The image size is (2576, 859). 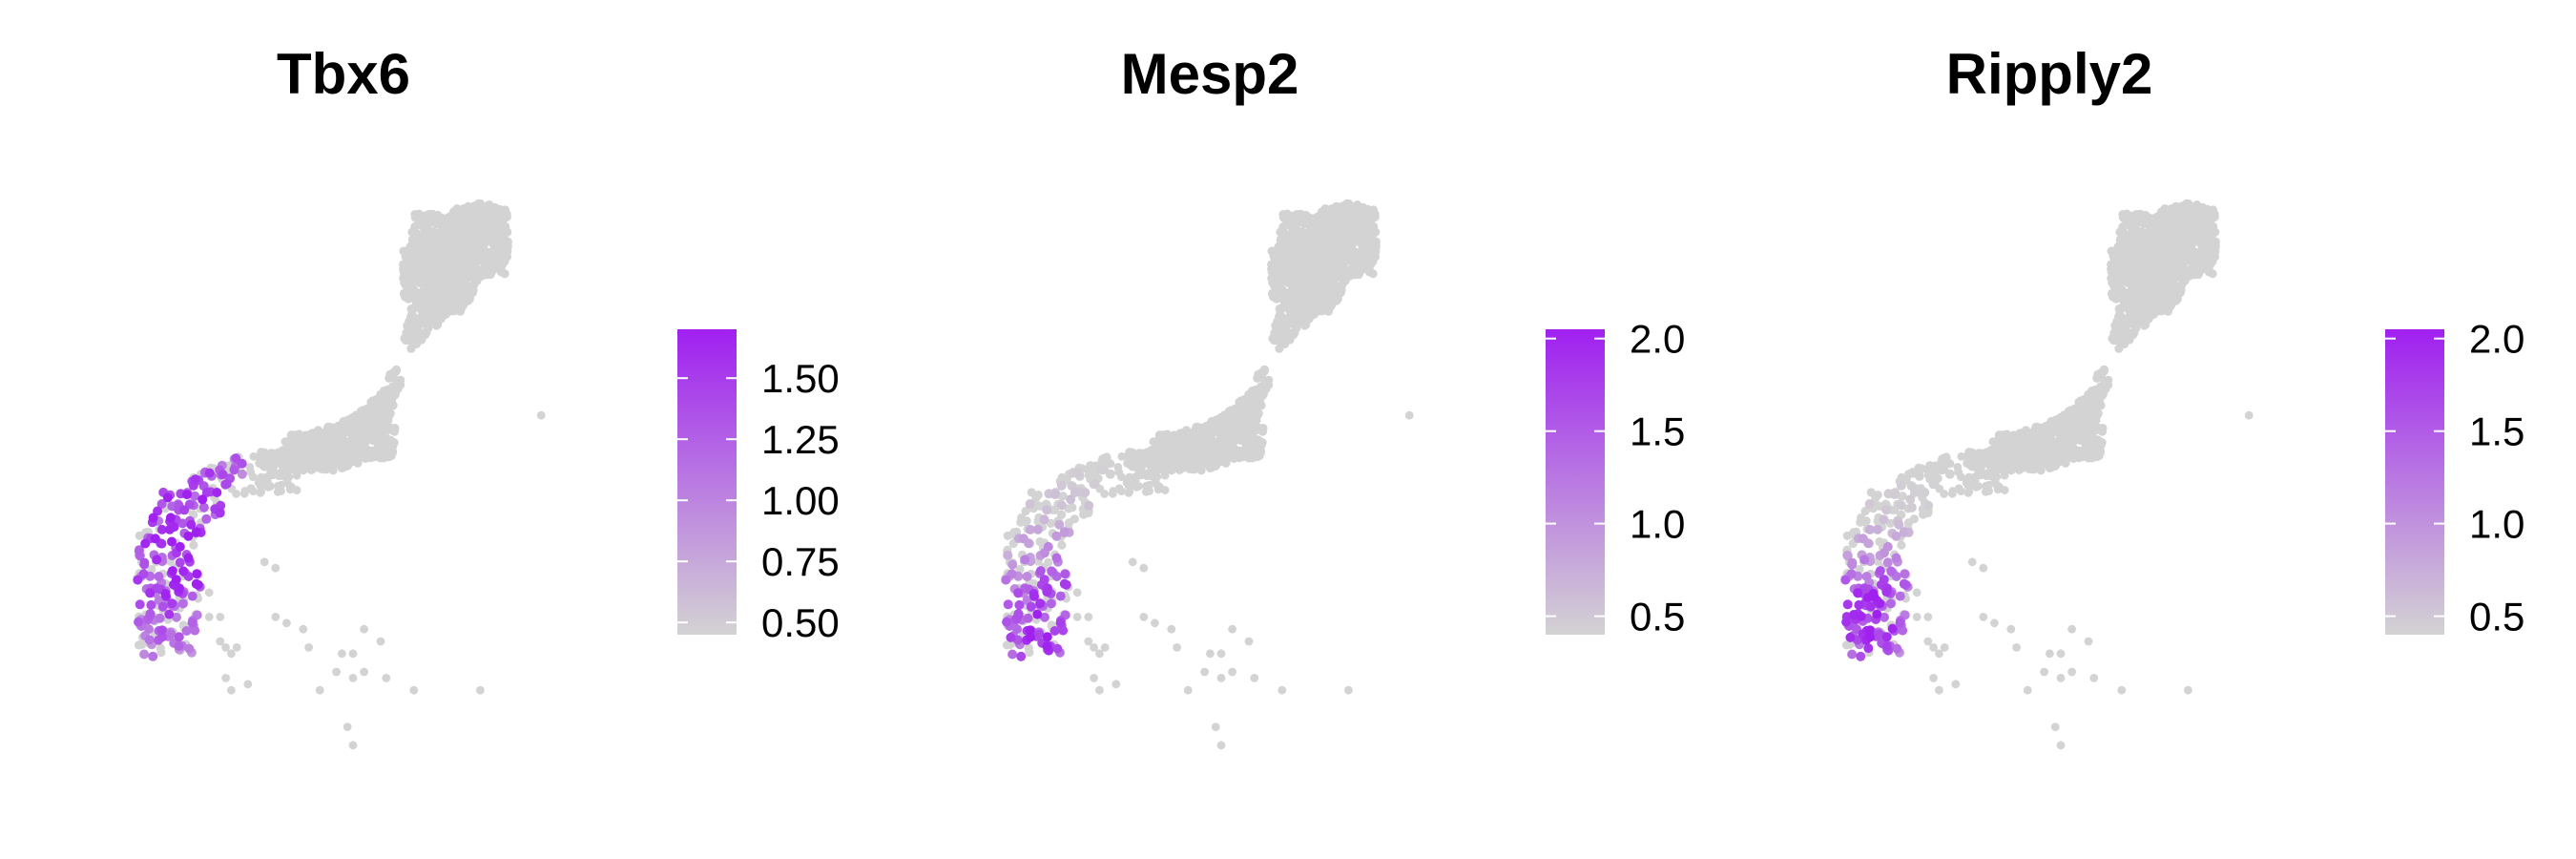 I want to click on colorbar: 0.500.751.001.251.50, so click(x=758, y=487).